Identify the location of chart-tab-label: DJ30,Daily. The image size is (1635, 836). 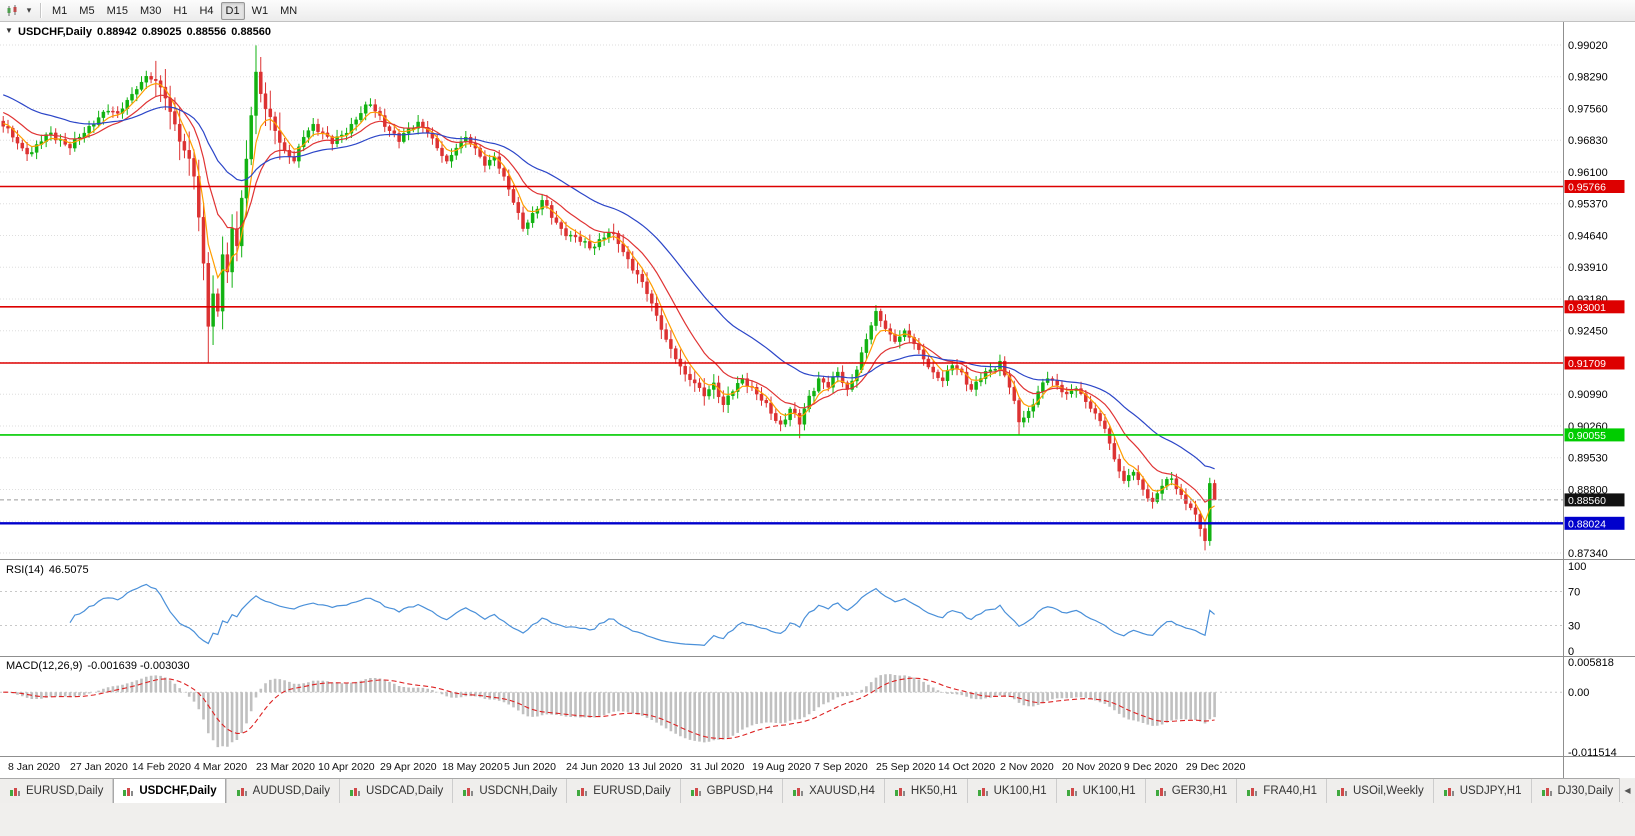
(1585, 791).